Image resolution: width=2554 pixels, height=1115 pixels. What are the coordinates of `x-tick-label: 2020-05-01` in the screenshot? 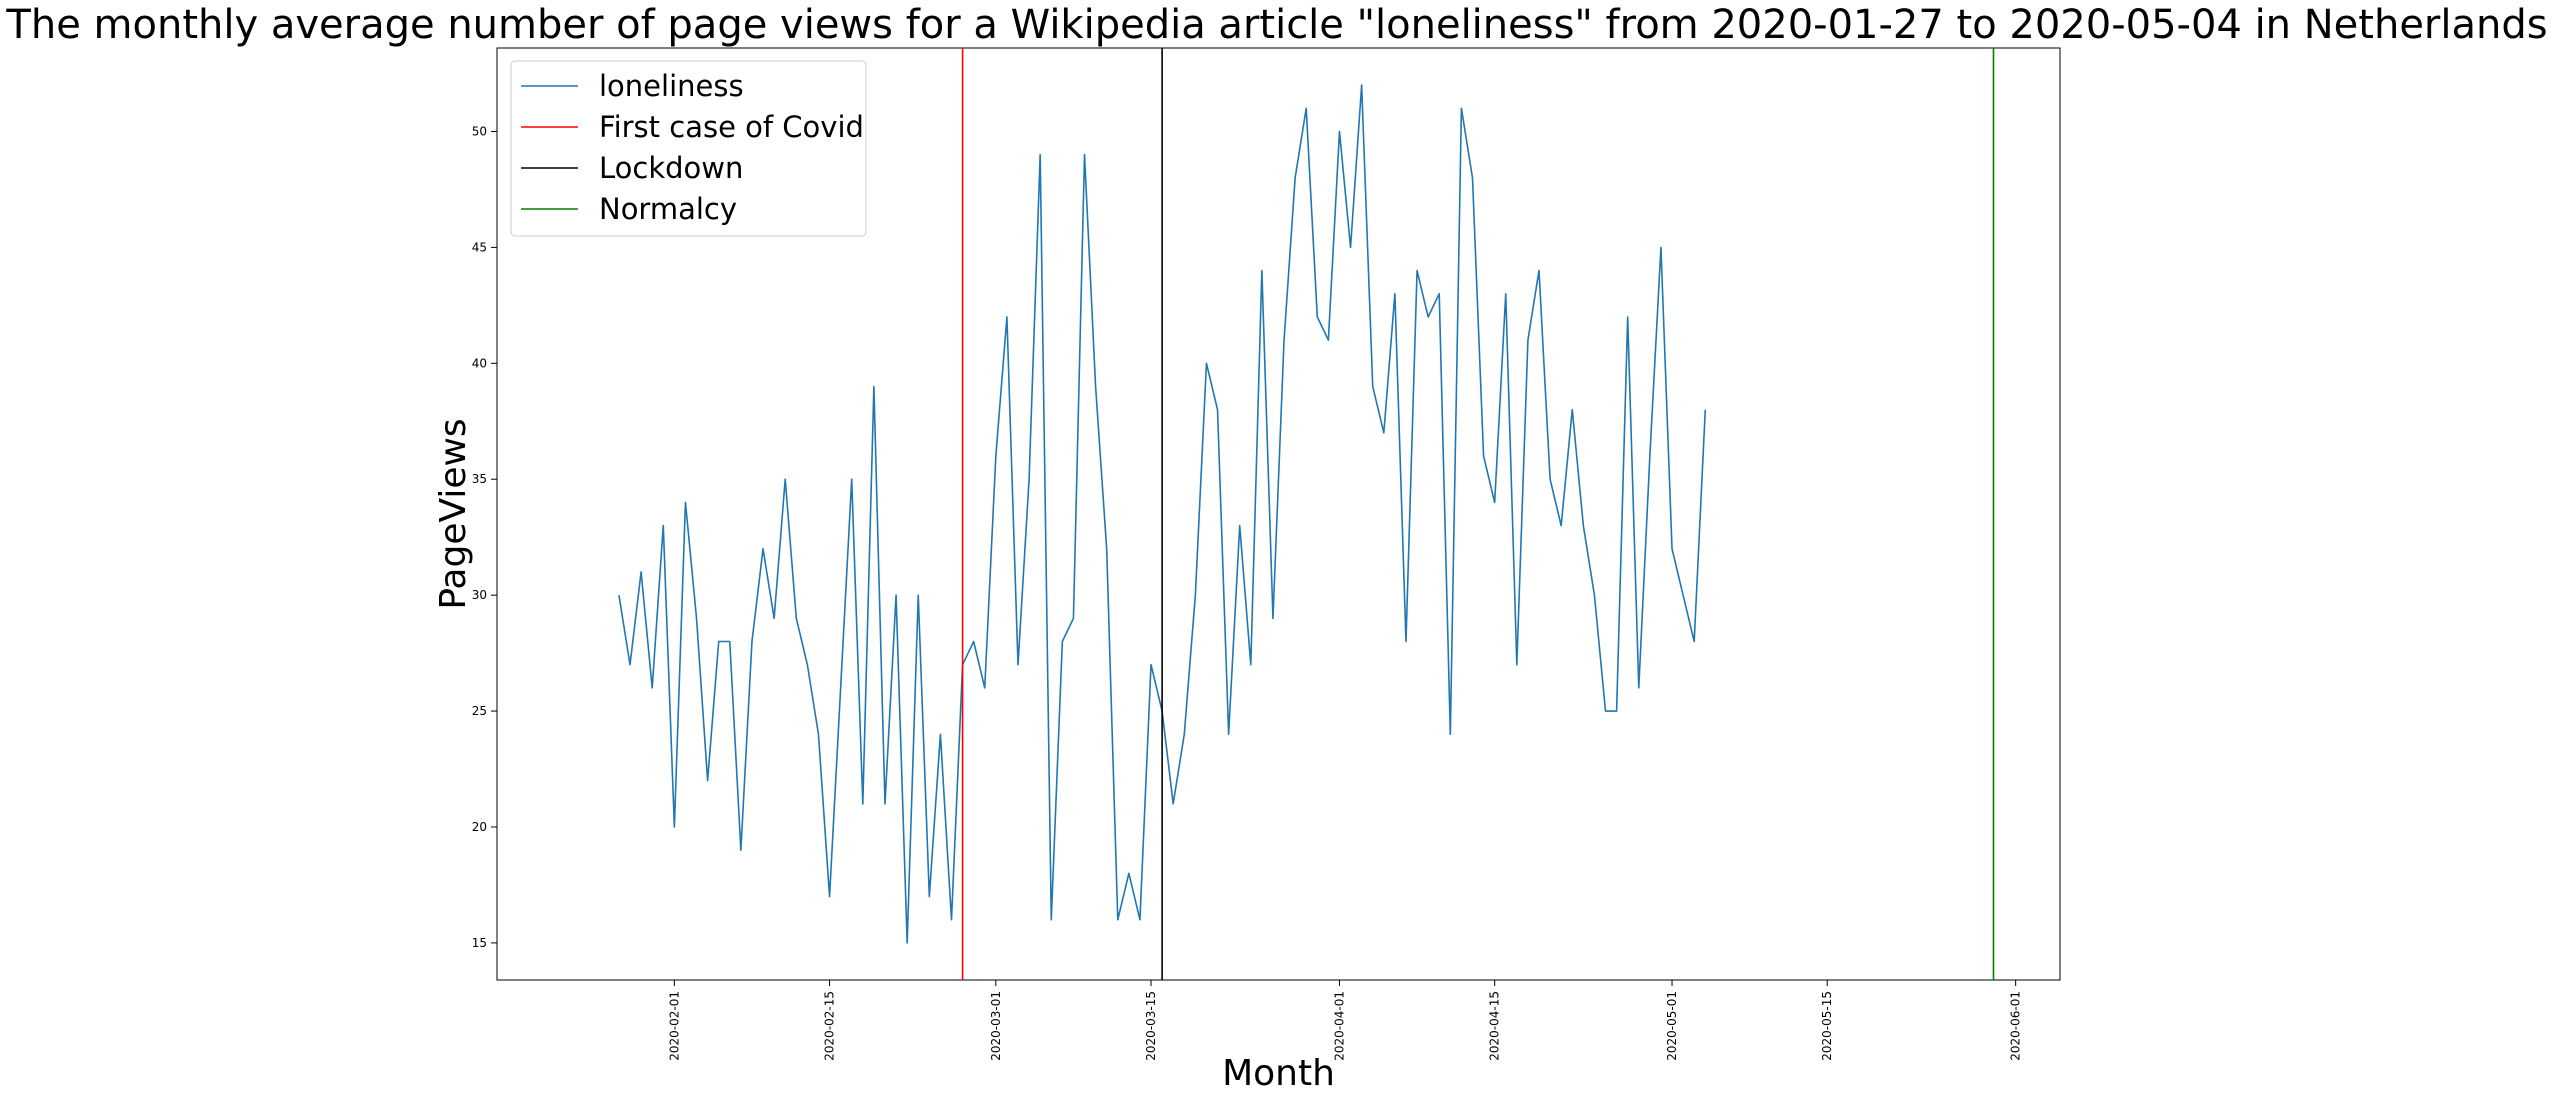 It's located at (1672, 1026).